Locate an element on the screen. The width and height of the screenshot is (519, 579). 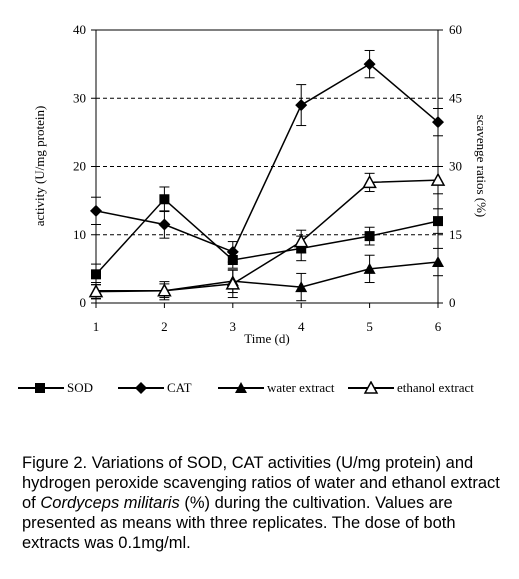
x-tick-label: 6 is located at coordinates (438, 326).